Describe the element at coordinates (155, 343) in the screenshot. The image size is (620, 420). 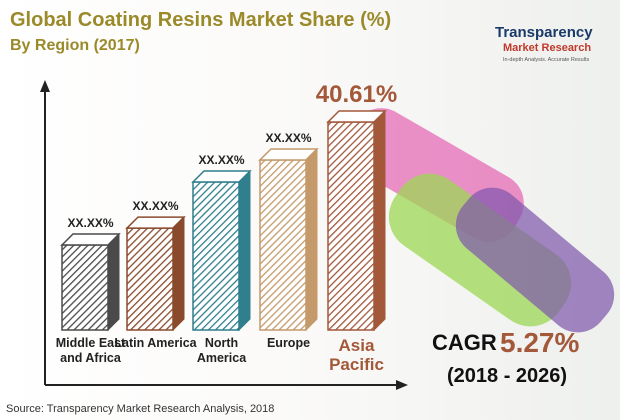
I see `category-label: Latin America` at that location.